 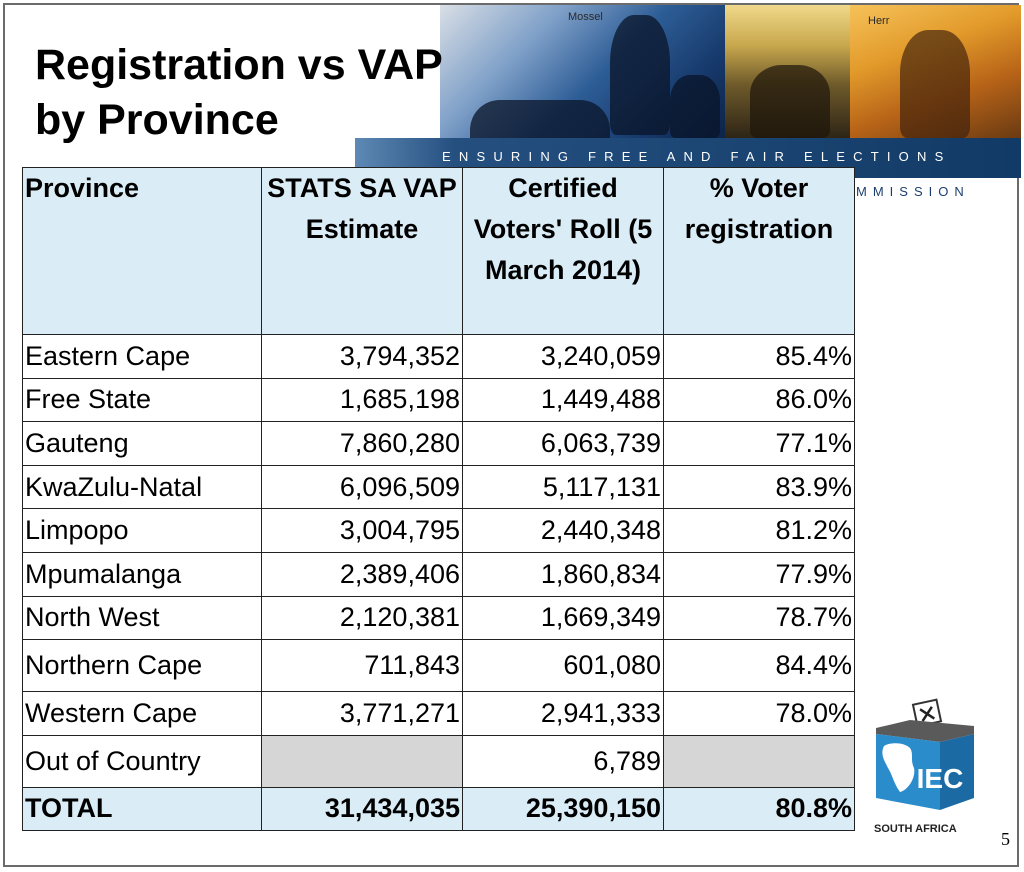 I want to click on header-province: Province, so click(x=142, y=251).